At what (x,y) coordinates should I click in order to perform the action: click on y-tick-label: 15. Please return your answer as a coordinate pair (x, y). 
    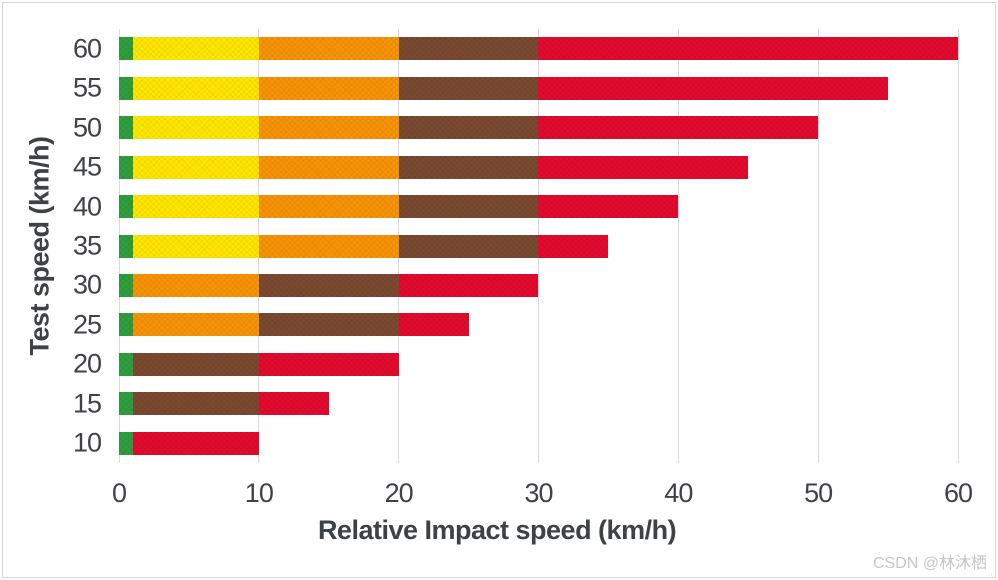
    Looking at the image, I should click on (87, 403).